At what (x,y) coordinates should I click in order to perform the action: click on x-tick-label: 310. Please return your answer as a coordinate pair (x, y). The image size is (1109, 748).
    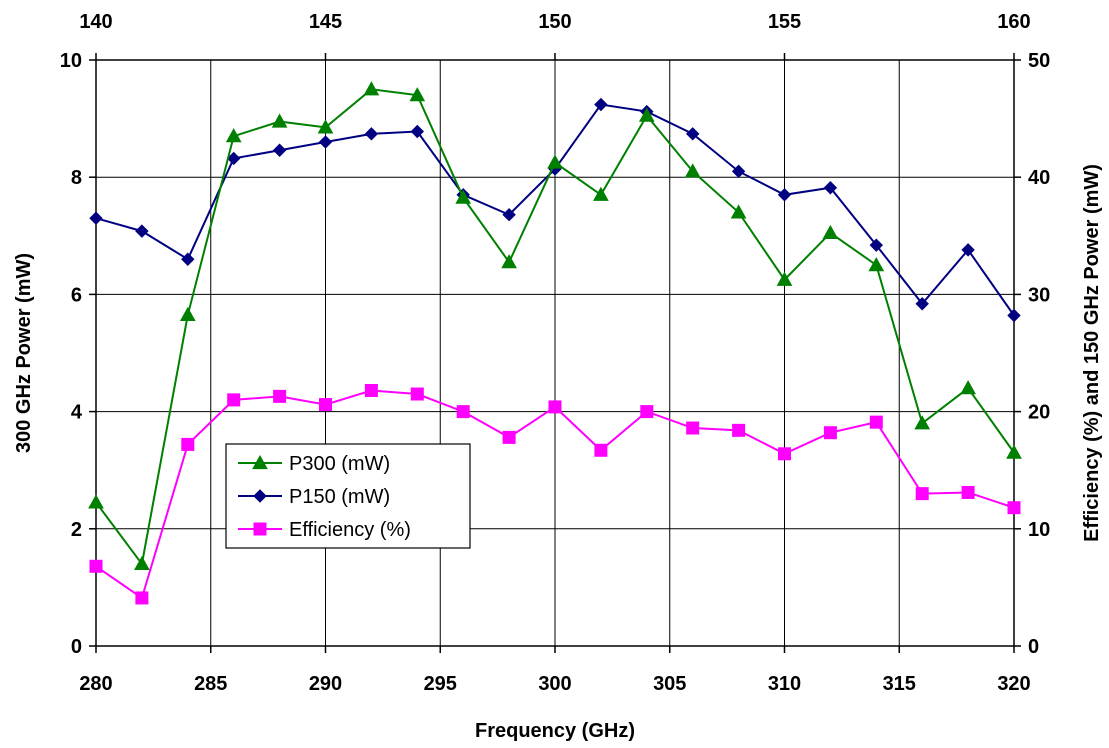
    Looking at the image, I should click on (784, 684).